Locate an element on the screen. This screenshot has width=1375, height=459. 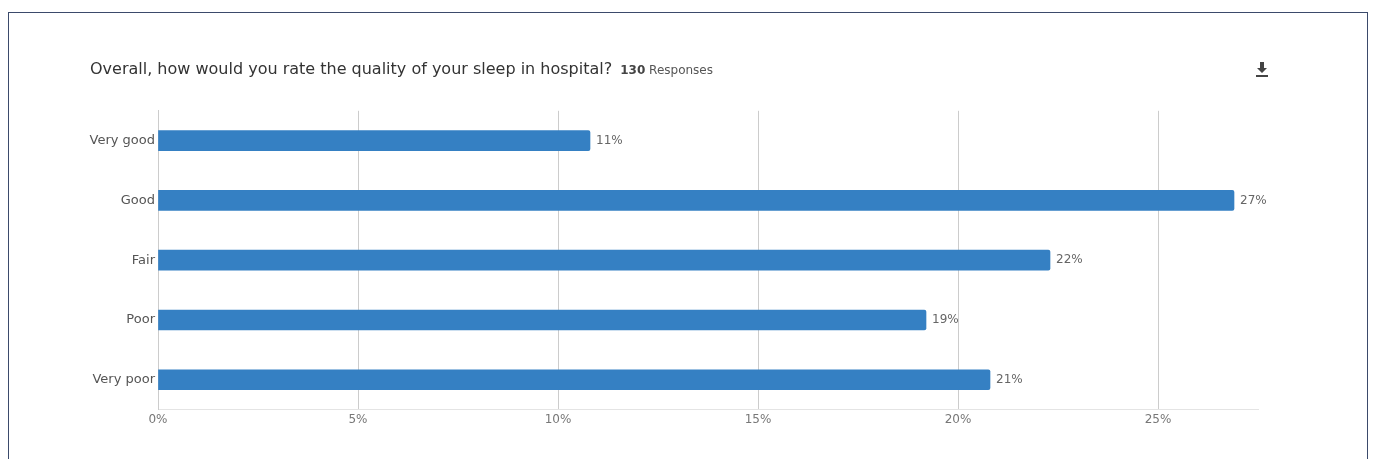
y-tick-label: Poor is located at coordinates (141, 319).